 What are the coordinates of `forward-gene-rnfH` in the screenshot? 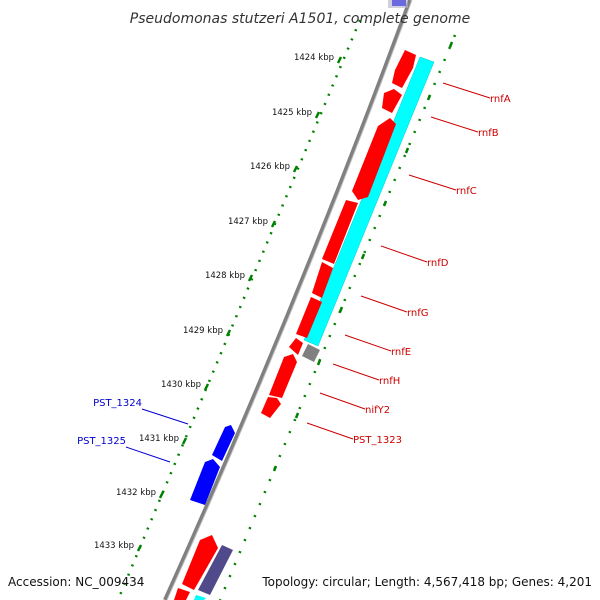 It's located at (296, 346).